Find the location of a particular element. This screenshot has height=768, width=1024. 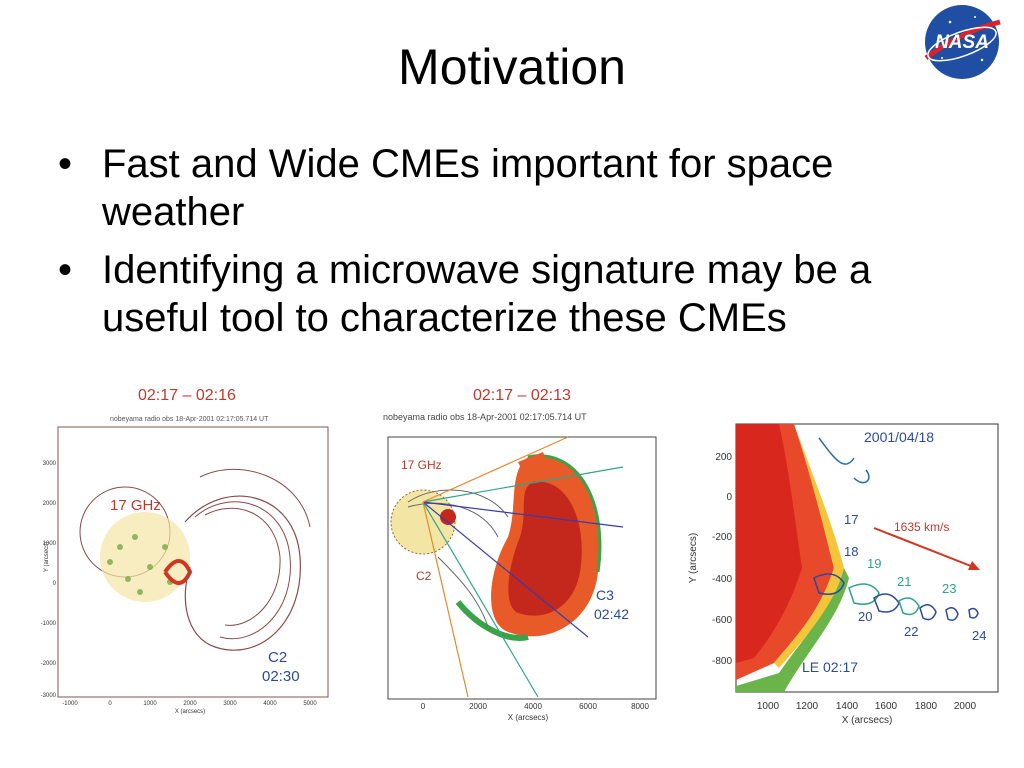

y-tick: -1000 is located at coordinates (49, 624).